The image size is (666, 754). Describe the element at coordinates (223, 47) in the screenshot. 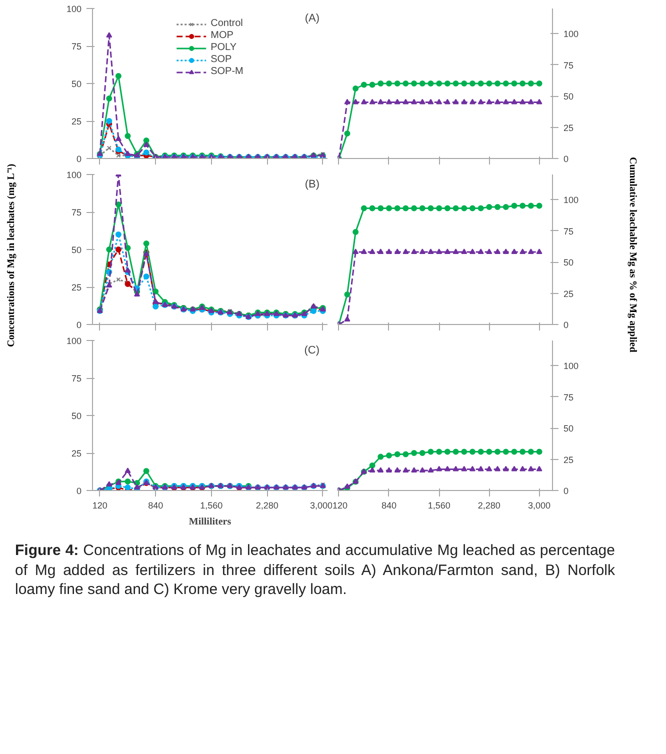

I see `legend-label: POLY` at that location.